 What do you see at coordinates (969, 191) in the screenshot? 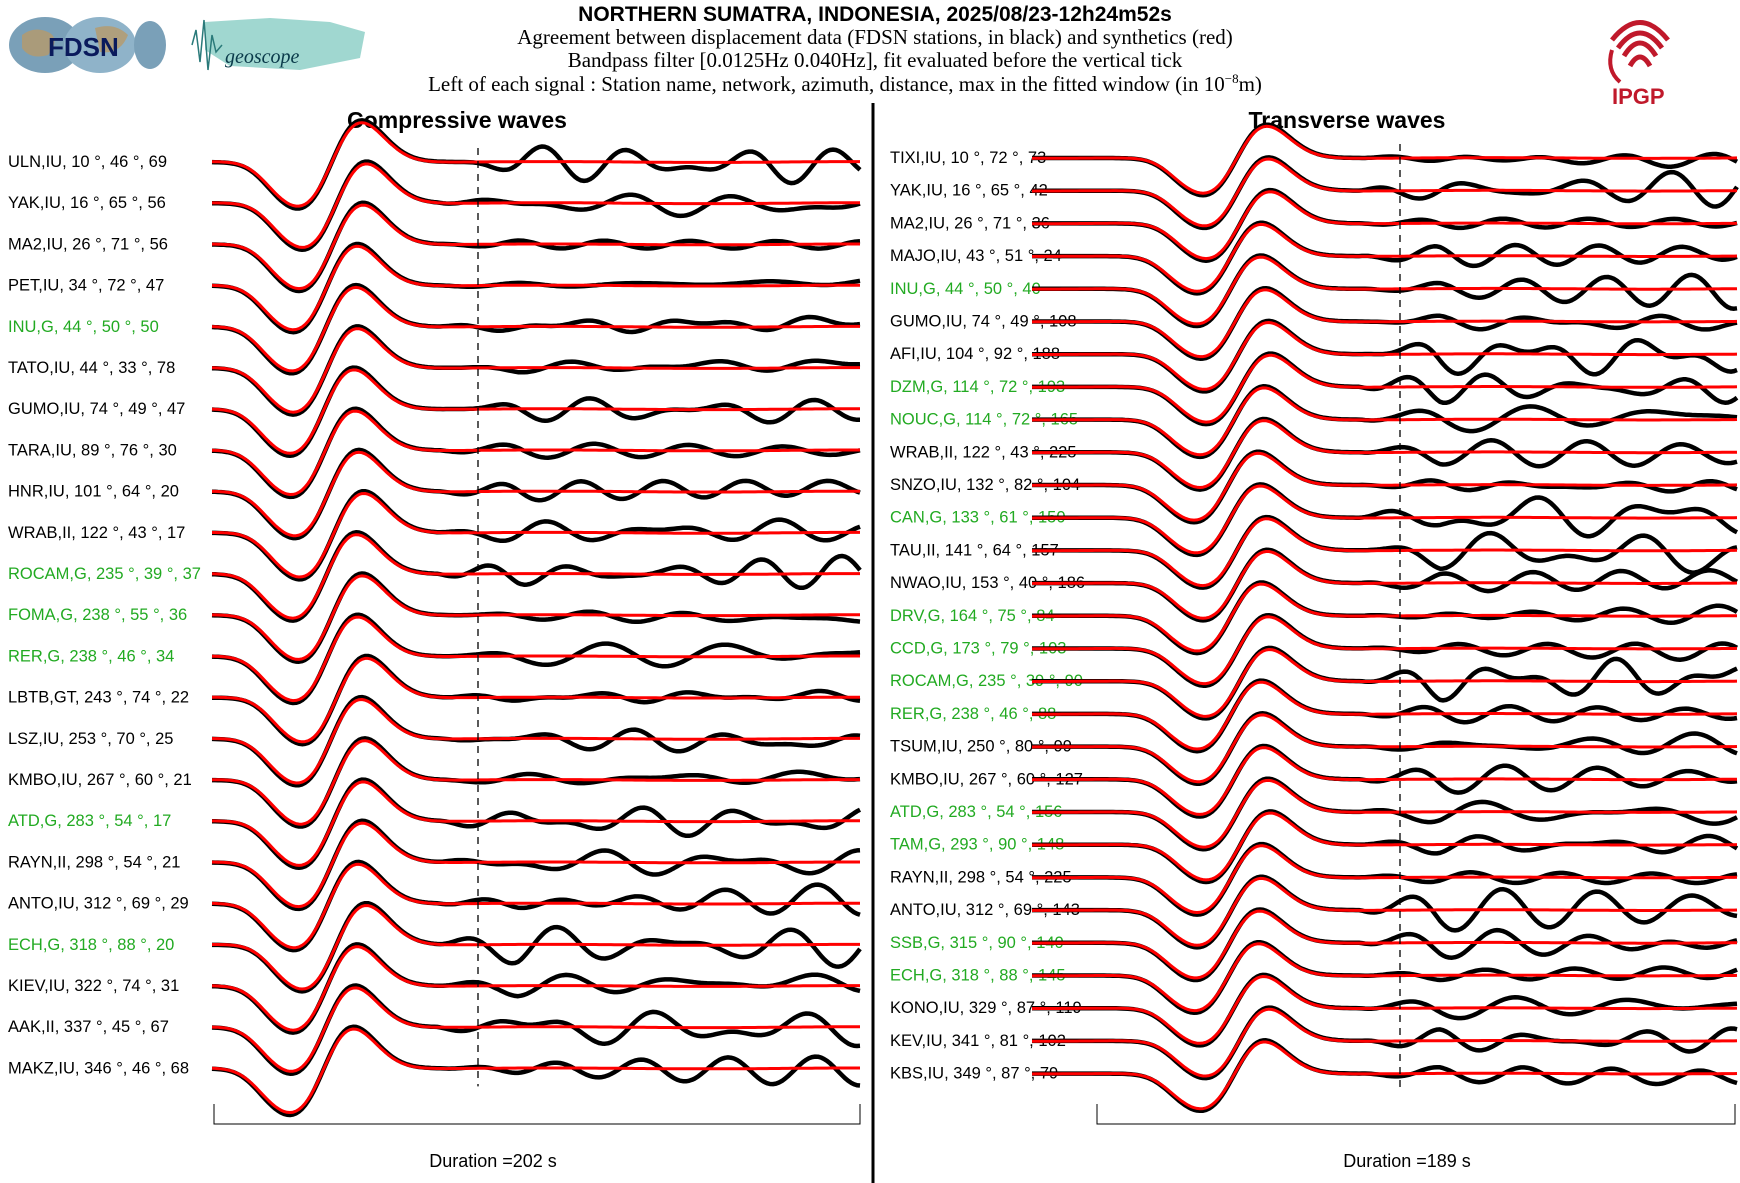
I see `station-label: YAK,IU, 16 °, 65 °, 42` at bounding box center [969, 191].